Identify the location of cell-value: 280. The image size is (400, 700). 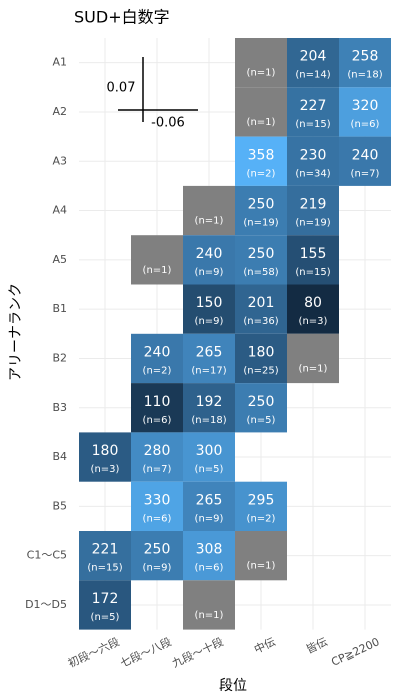
(157, 451).